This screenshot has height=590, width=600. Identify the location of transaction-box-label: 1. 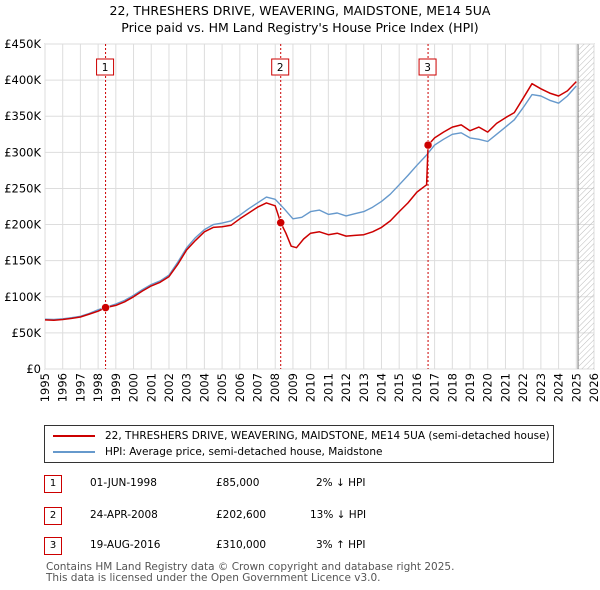
(105, 68).